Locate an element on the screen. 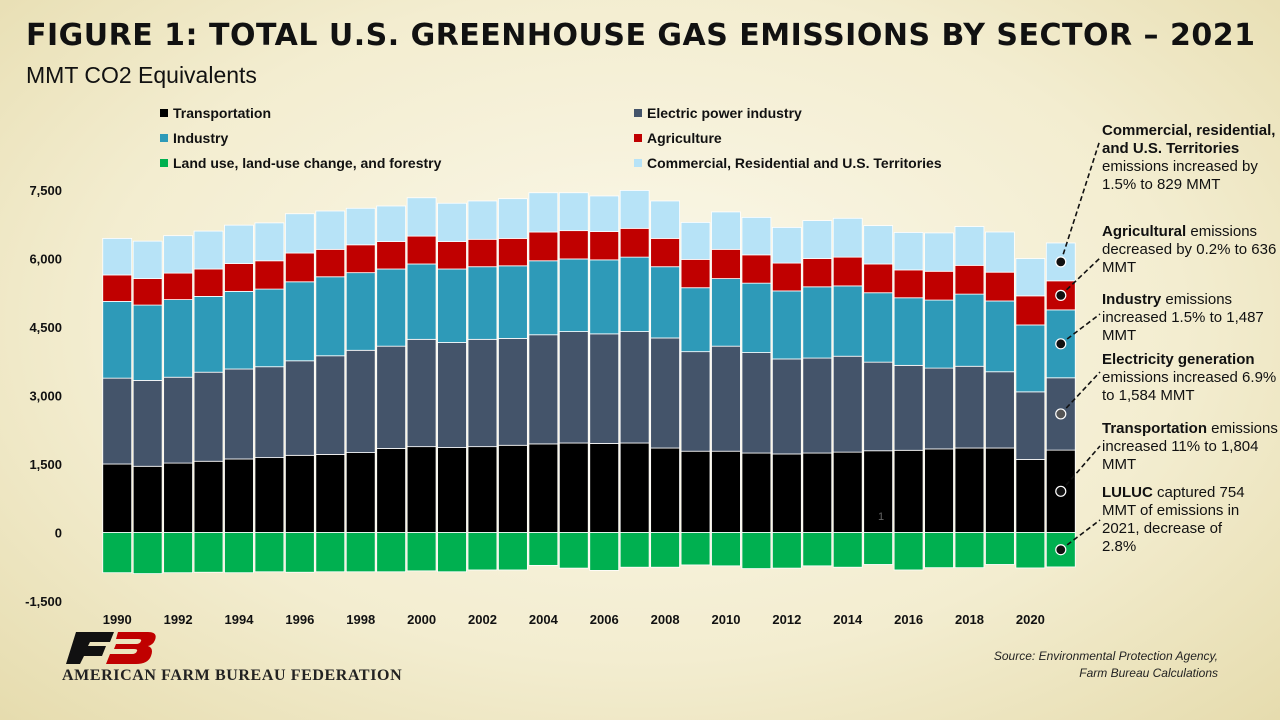 The width and height of the screenshot is (1280, 720). y-tick-label: 3,000 is located at coordinates (45, 396).